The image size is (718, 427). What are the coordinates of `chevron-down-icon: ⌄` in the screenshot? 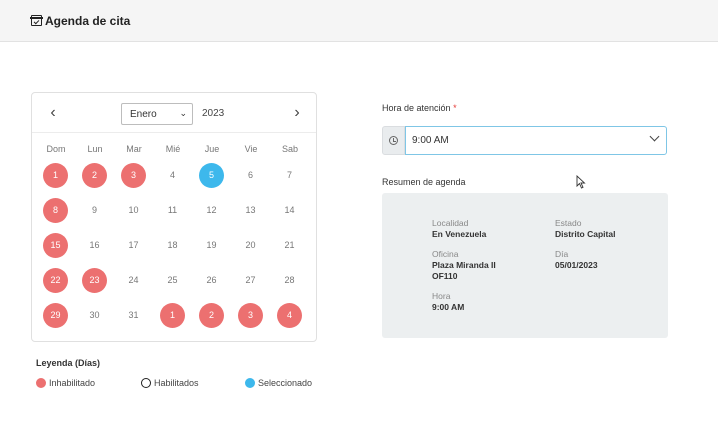 It's located at (183, 113).